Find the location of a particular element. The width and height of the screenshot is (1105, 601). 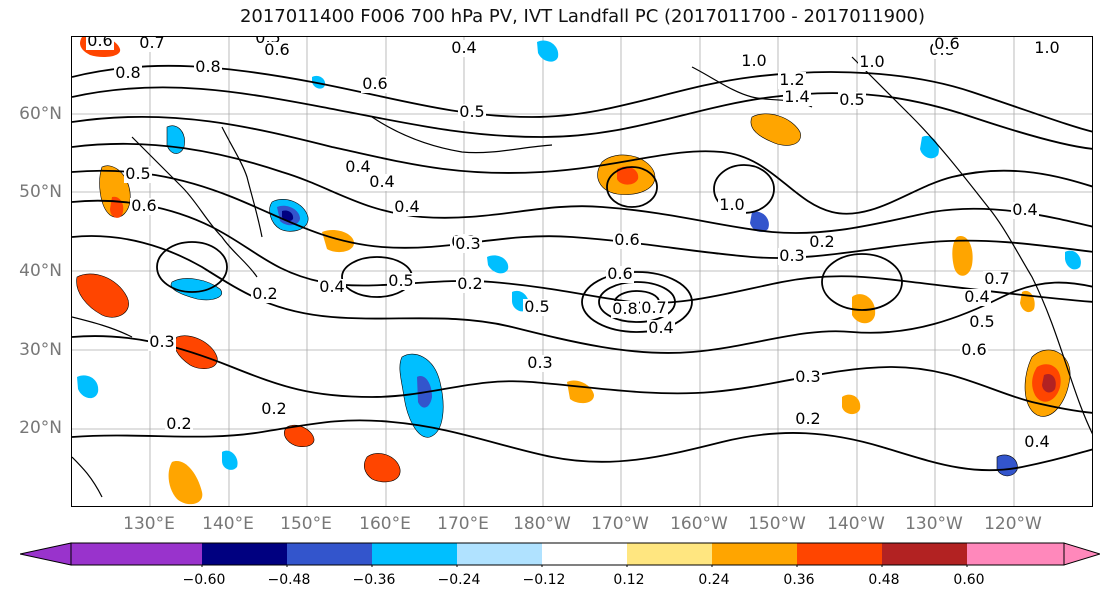

lon-label-160e: 160°E is located at coordinates (385, 524).